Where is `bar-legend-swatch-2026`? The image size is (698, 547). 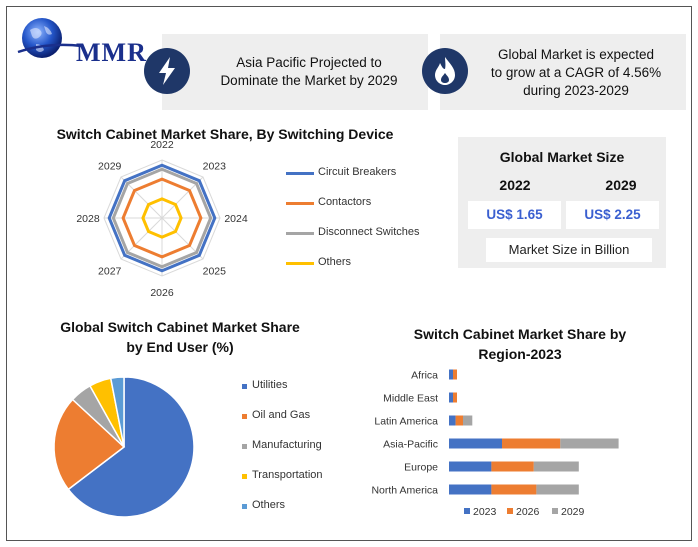 bar-legend-swatch-2026 is located at coordinates (510, 511).